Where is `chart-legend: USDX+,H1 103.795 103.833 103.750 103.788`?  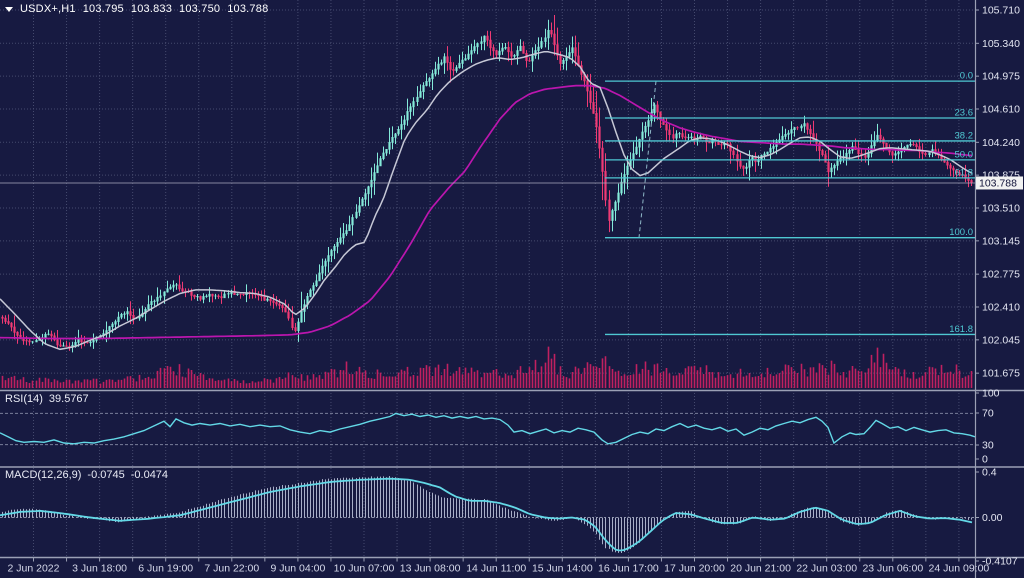
chart-legend: USDX+,H1 103.795 103.833 103.750 103.788 is located at coordinates (140, 9).